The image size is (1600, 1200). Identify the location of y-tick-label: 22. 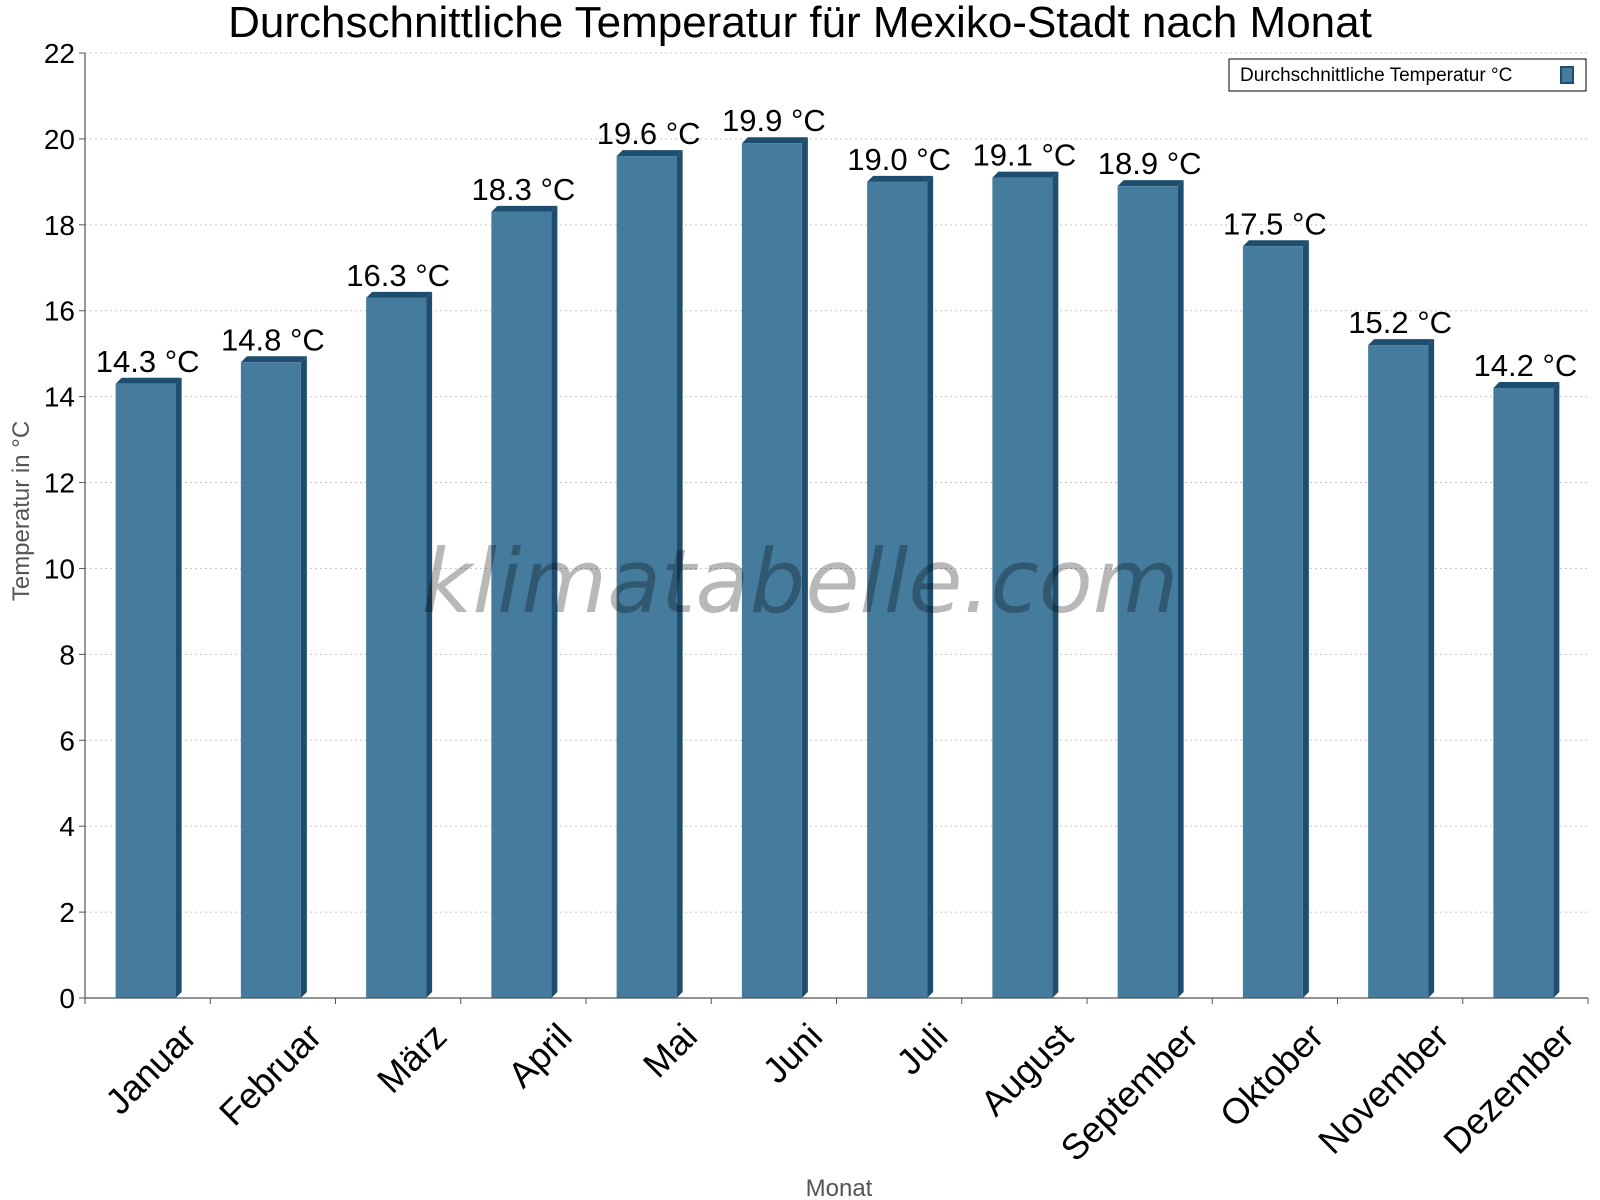
(59, 53).